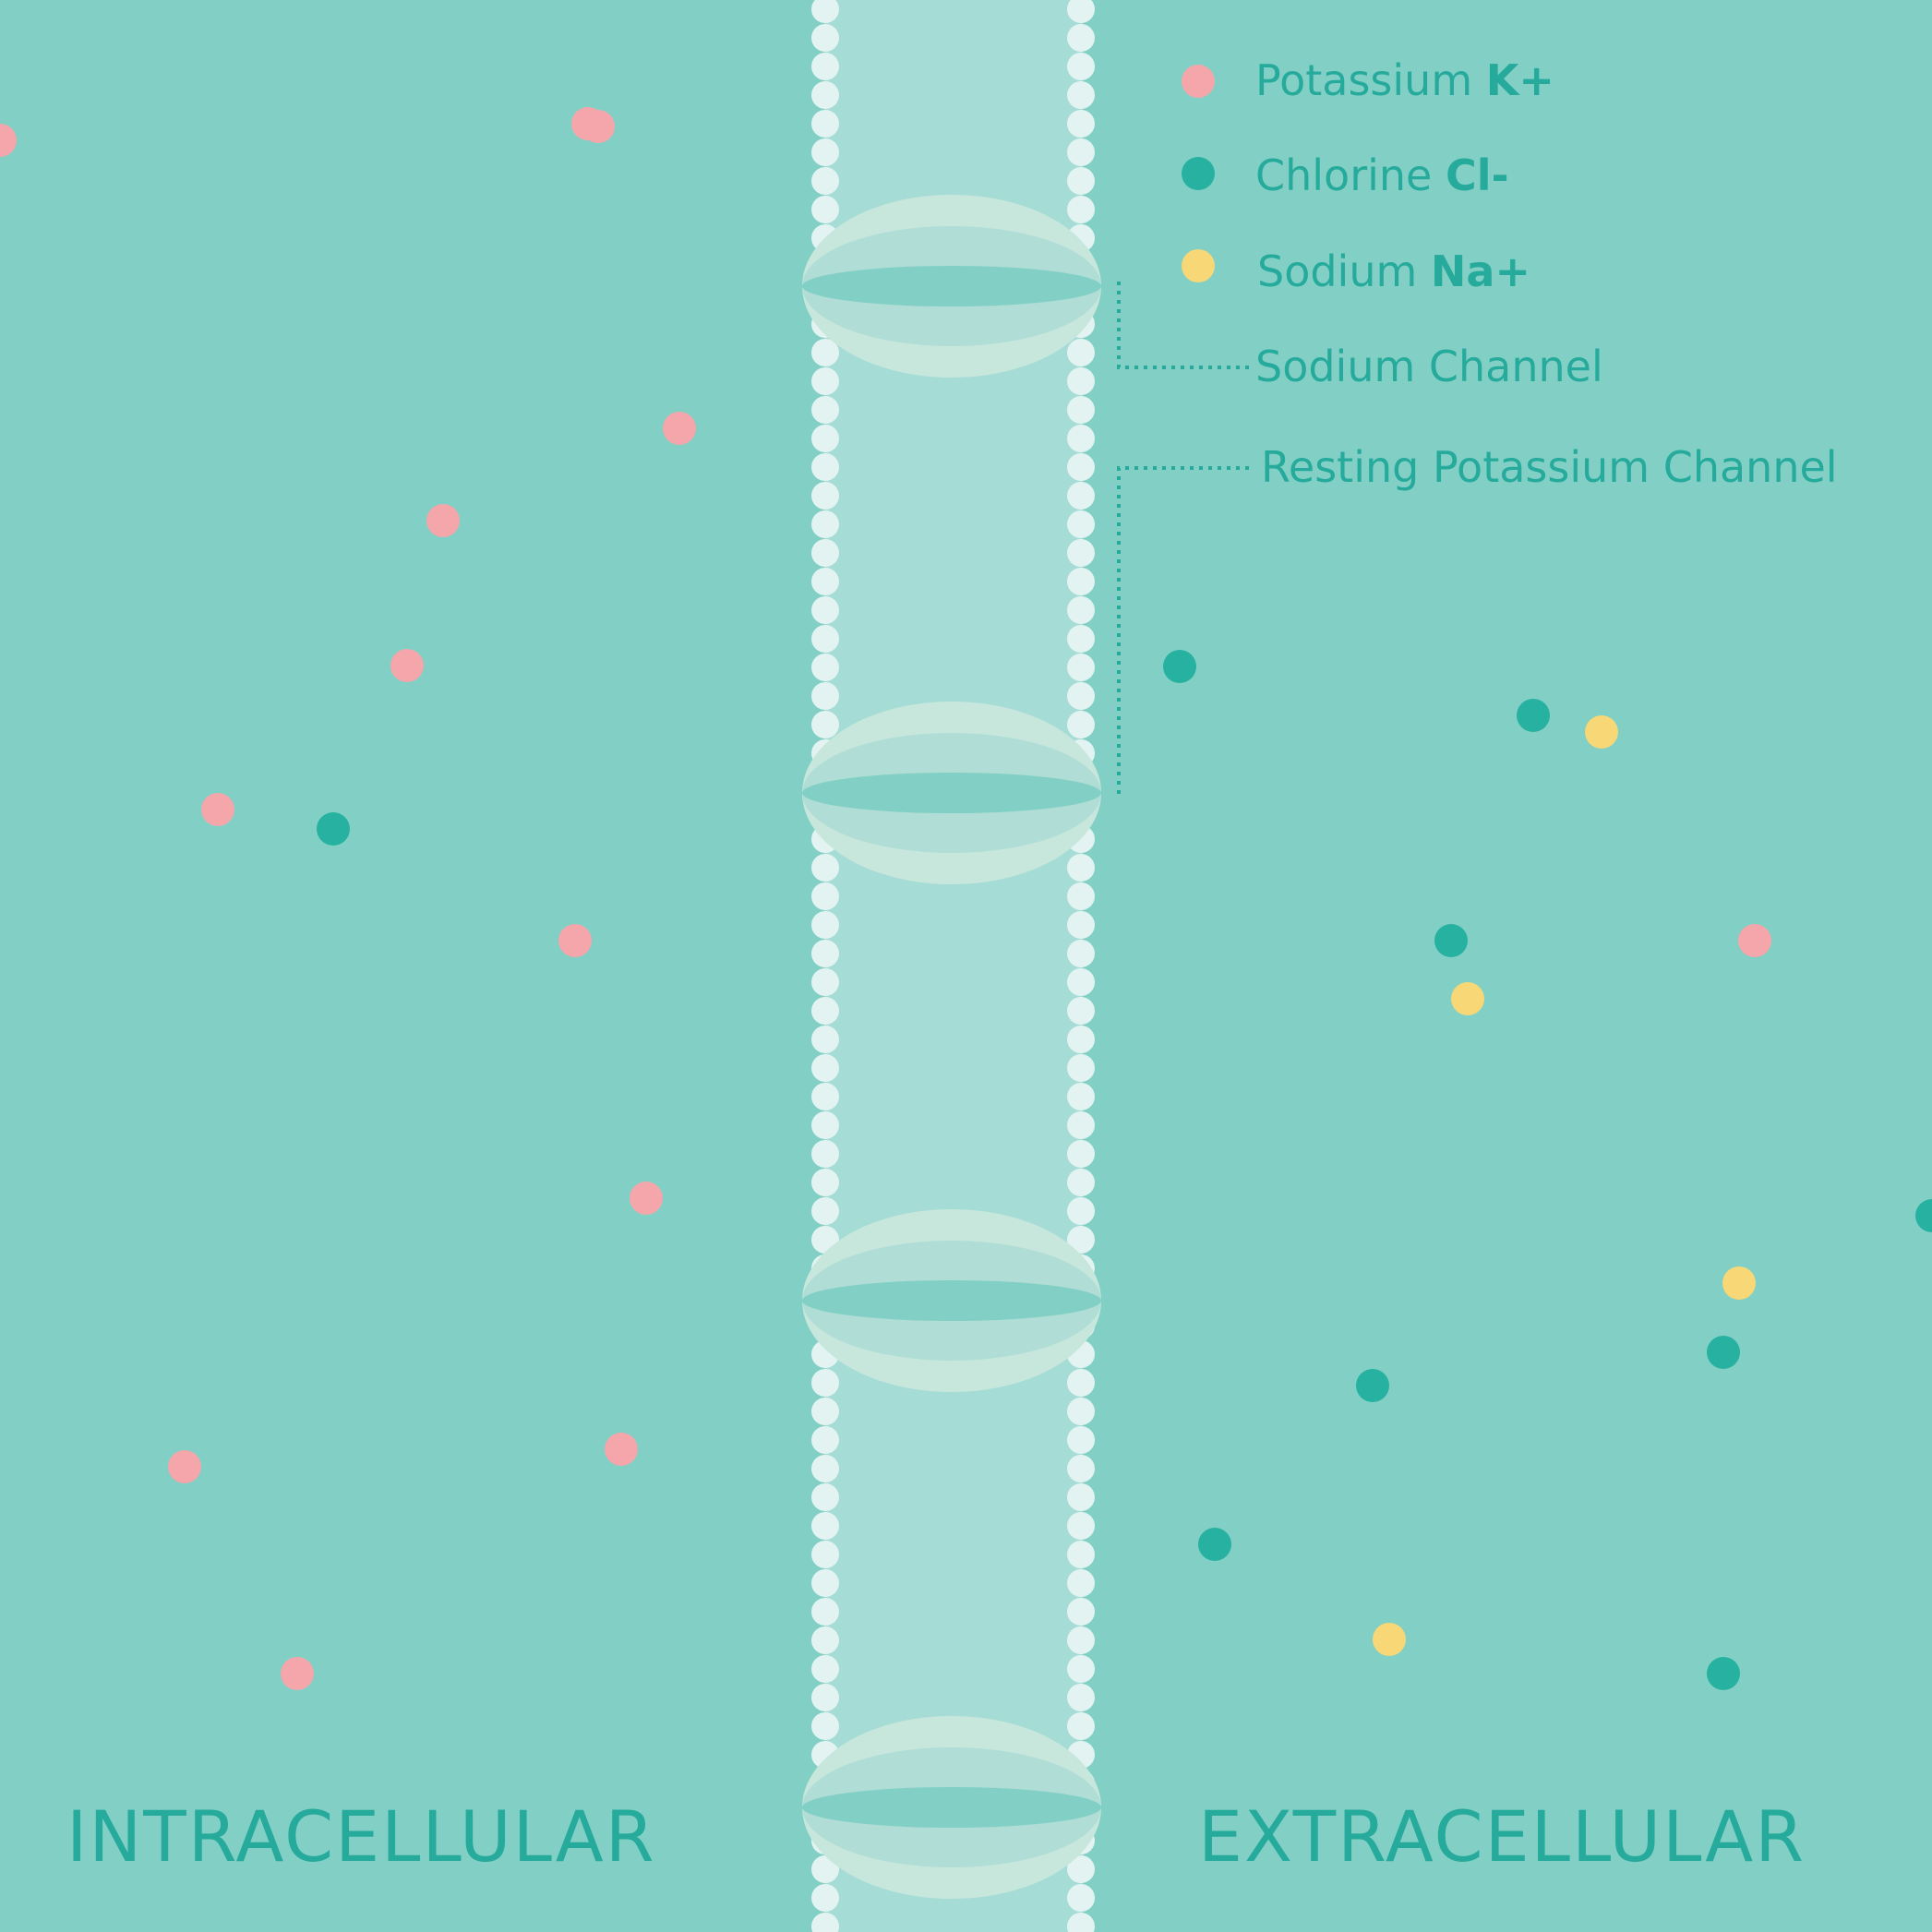 The image size is (1932, 1932). I want to click on legend-name-sodium: Sodium, so click(1344, 271).